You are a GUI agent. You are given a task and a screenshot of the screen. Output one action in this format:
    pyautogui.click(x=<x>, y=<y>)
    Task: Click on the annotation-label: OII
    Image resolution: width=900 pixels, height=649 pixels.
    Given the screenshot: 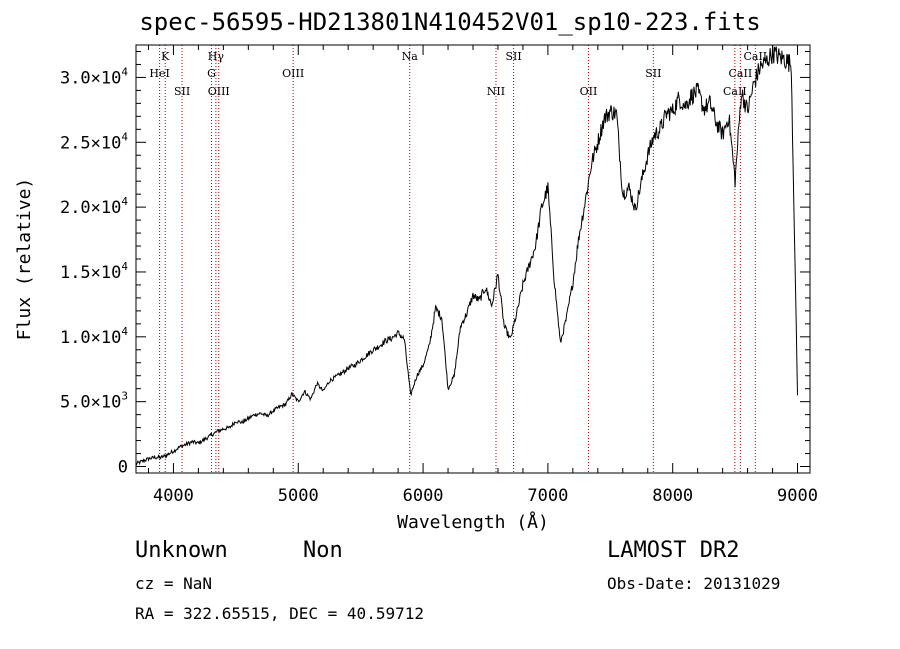 What is the action you would take?
    pyautogui.click(x=589, y=91)
    